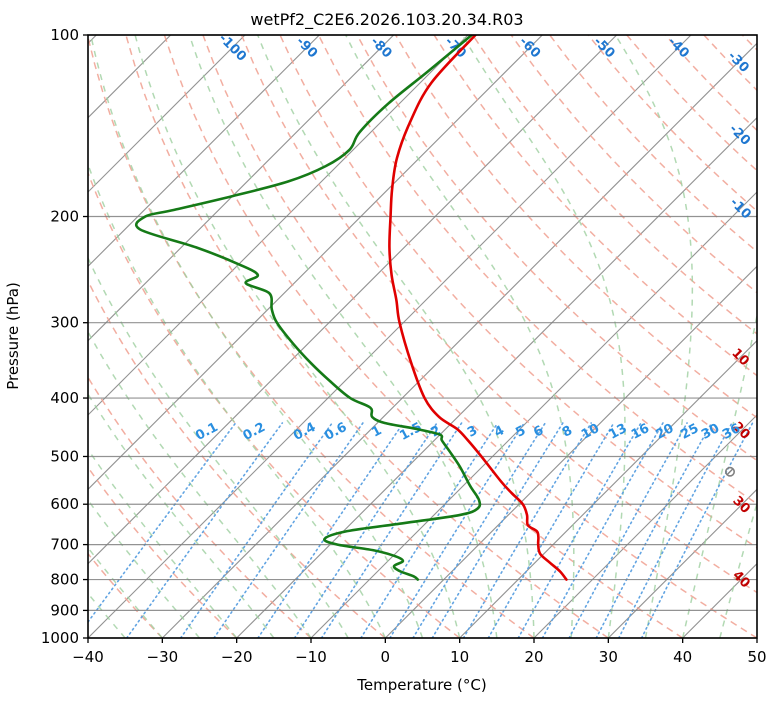  I want to click on page-title: wetPf2_C2E6.2026.103.20.34.R03, so click(386, 20).